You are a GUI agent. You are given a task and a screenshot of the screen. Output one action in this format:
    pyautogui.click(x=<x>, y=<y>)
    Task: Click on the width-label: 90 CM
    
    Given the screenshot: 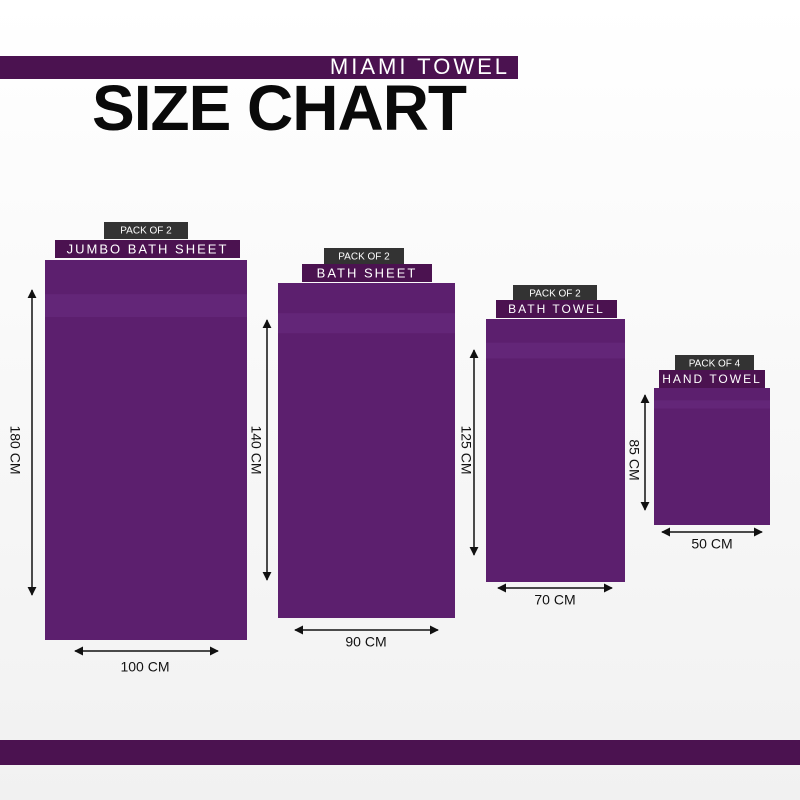 What is the action you would take?
    pyautogui.click(x=365, y=642)
    